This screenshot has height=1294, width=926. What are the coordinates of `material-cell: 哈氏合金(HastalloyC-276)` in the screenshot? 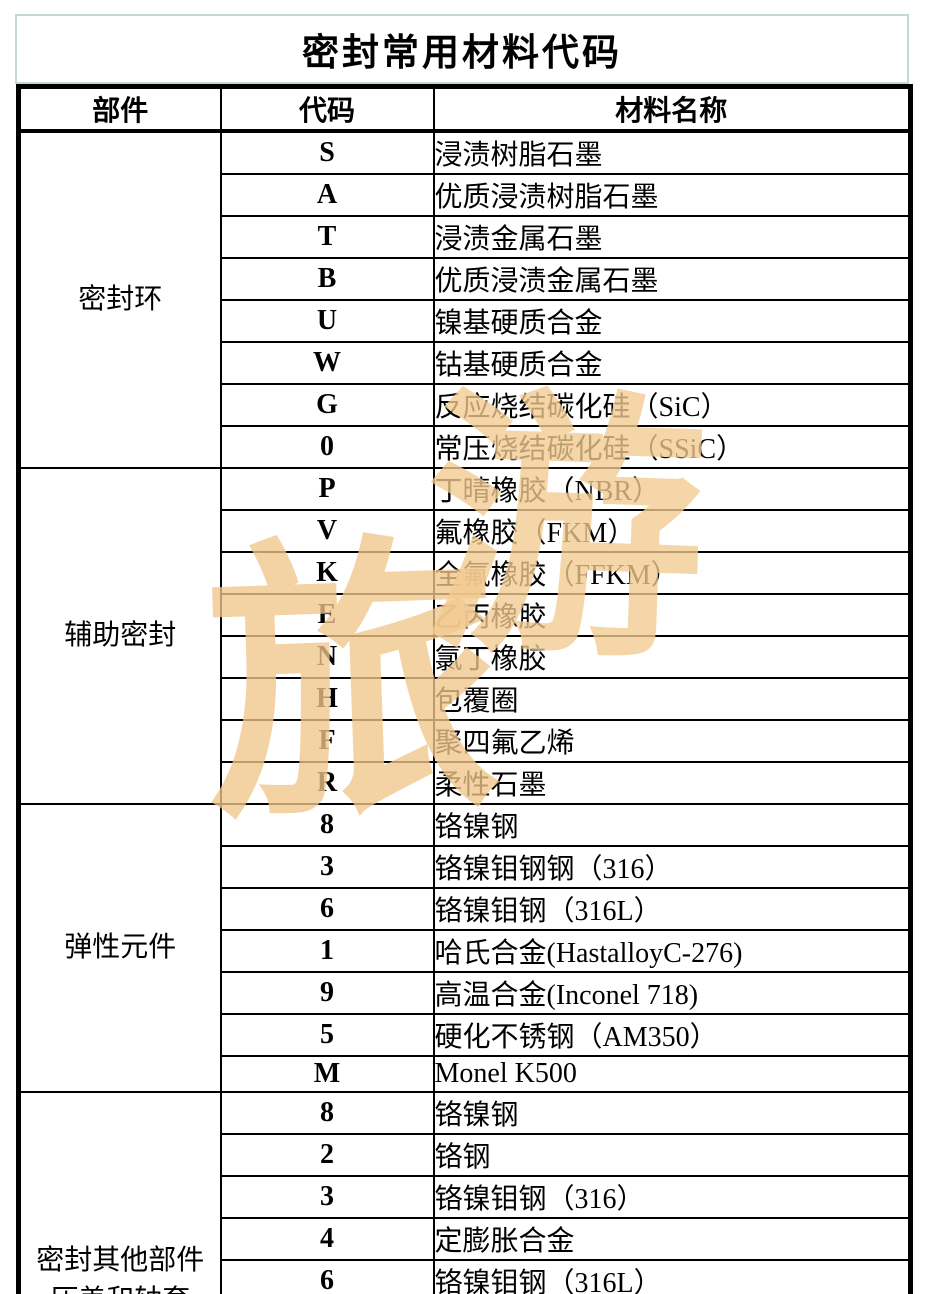 It's located at (672, 951).